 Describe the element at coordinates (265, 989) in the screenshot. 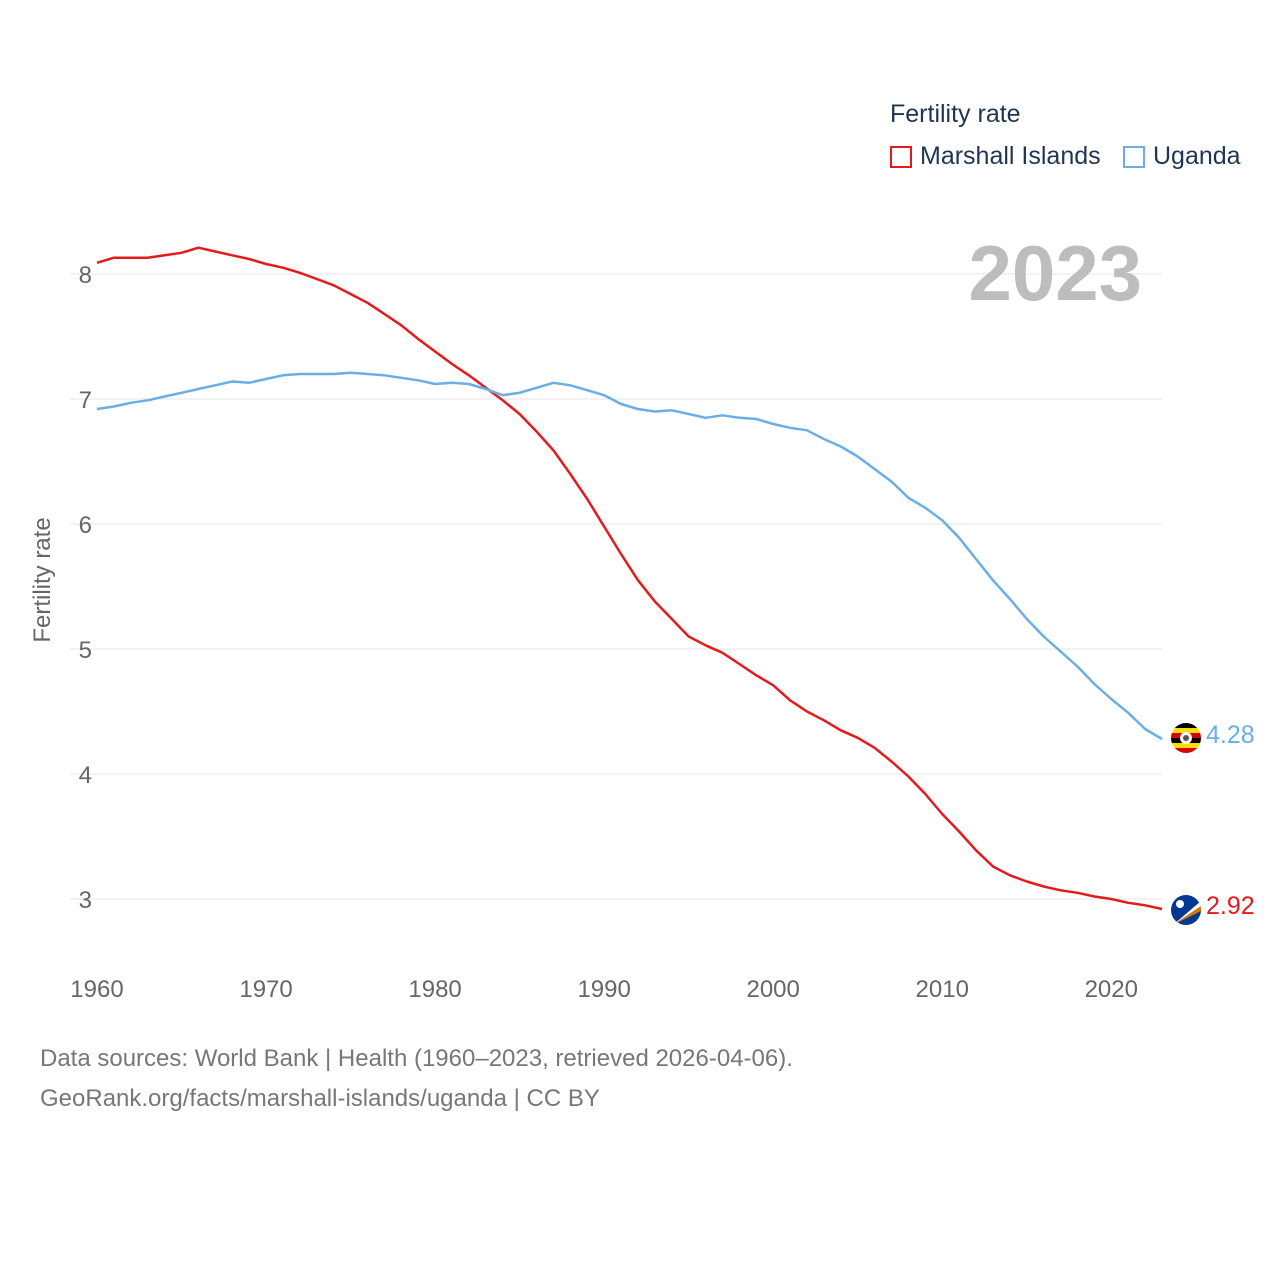

I see `x-tick-label: 1970` at that location.